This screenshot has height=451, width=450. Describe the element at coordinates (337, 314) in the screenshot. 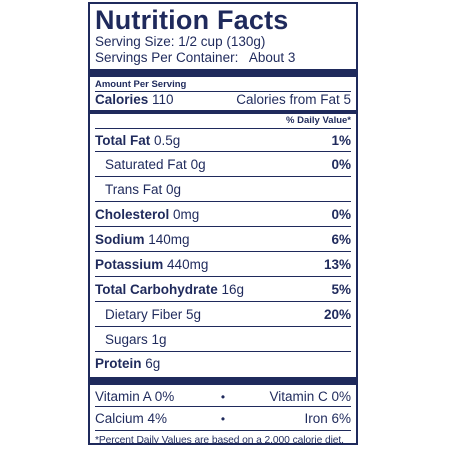

I see `nutrient-dv: 20%` at that location.